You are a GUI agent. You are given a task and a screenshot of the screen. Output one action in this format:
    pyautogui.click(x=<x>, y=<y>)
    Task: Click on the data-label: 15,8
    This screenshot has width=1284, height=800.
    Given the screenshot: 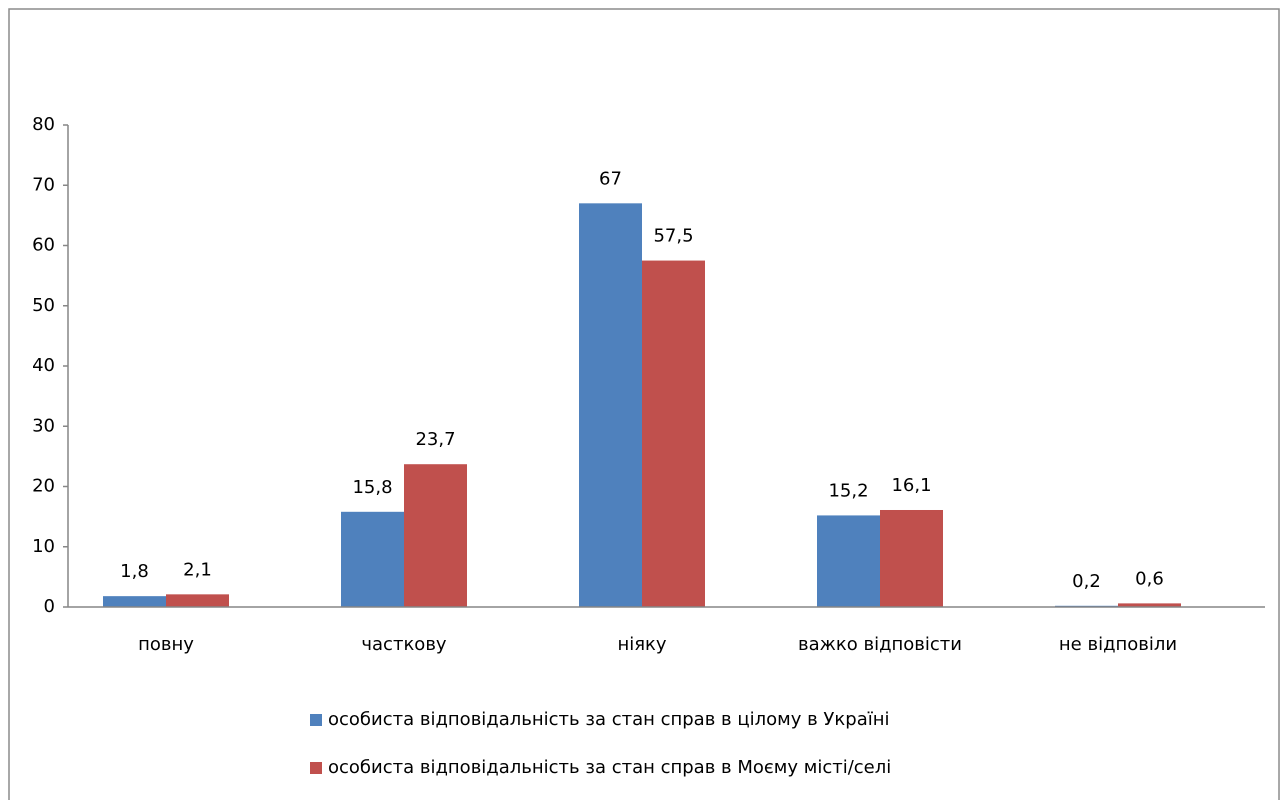 What is the action you would take?
    pyautogui.click(x=372, y=487)
    